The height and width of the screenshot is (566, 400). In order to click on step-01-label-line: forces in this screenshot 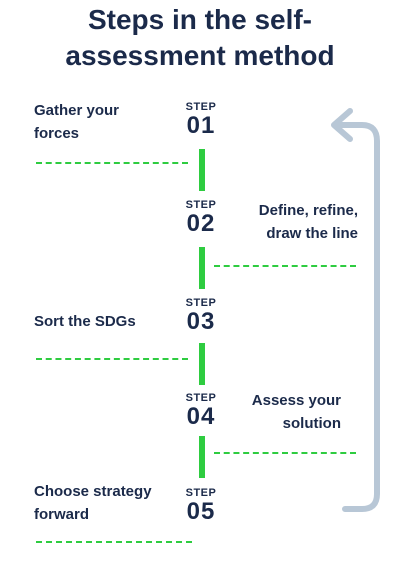, I will do `click(57, 133)`.